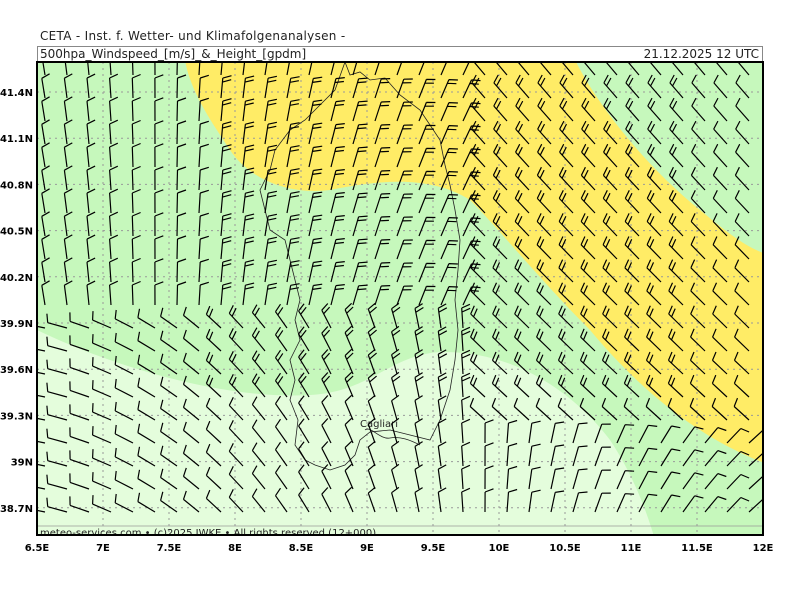 Image resolution: width=800 pixels, height=600 pixels. What do you see at coordinates (16, 139) in the screenshot?
I see `lat-tick-label: 41.1N` at bounding box center [16, 139].